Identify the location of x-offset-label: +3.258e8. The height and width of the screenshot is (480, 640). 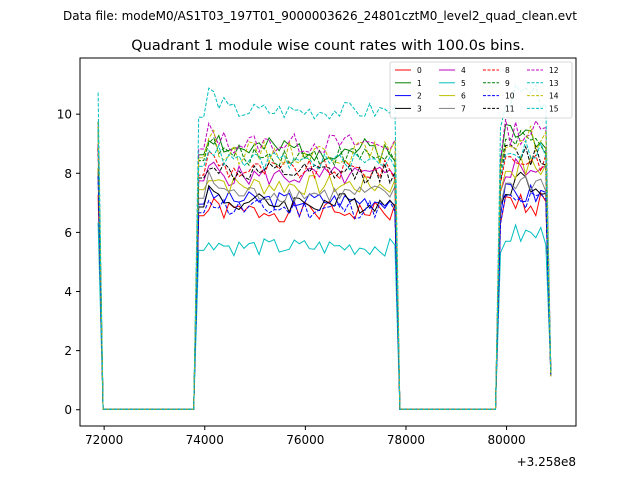
(546, 462).